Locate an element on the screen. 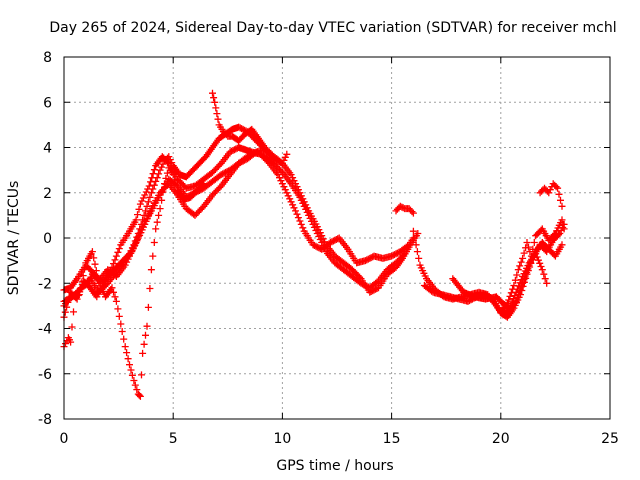 Image resolution: width=640 pixels, height=480 pixels. x-tick-label: 20 is located at coordinates (501, 439).